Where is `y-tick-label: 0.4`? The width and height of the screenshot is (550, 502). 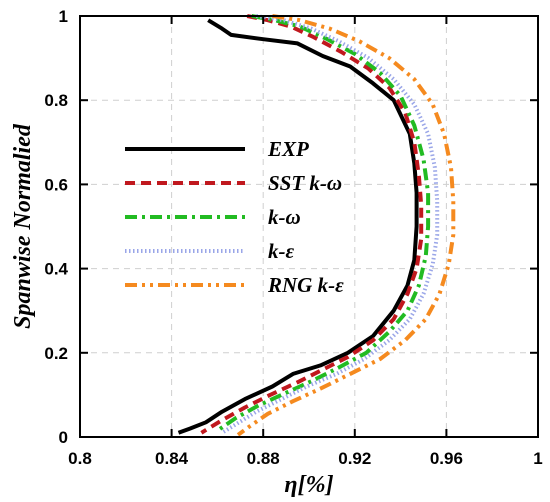
y-tick-label: 0.4 is located at coordinates (56, 269).